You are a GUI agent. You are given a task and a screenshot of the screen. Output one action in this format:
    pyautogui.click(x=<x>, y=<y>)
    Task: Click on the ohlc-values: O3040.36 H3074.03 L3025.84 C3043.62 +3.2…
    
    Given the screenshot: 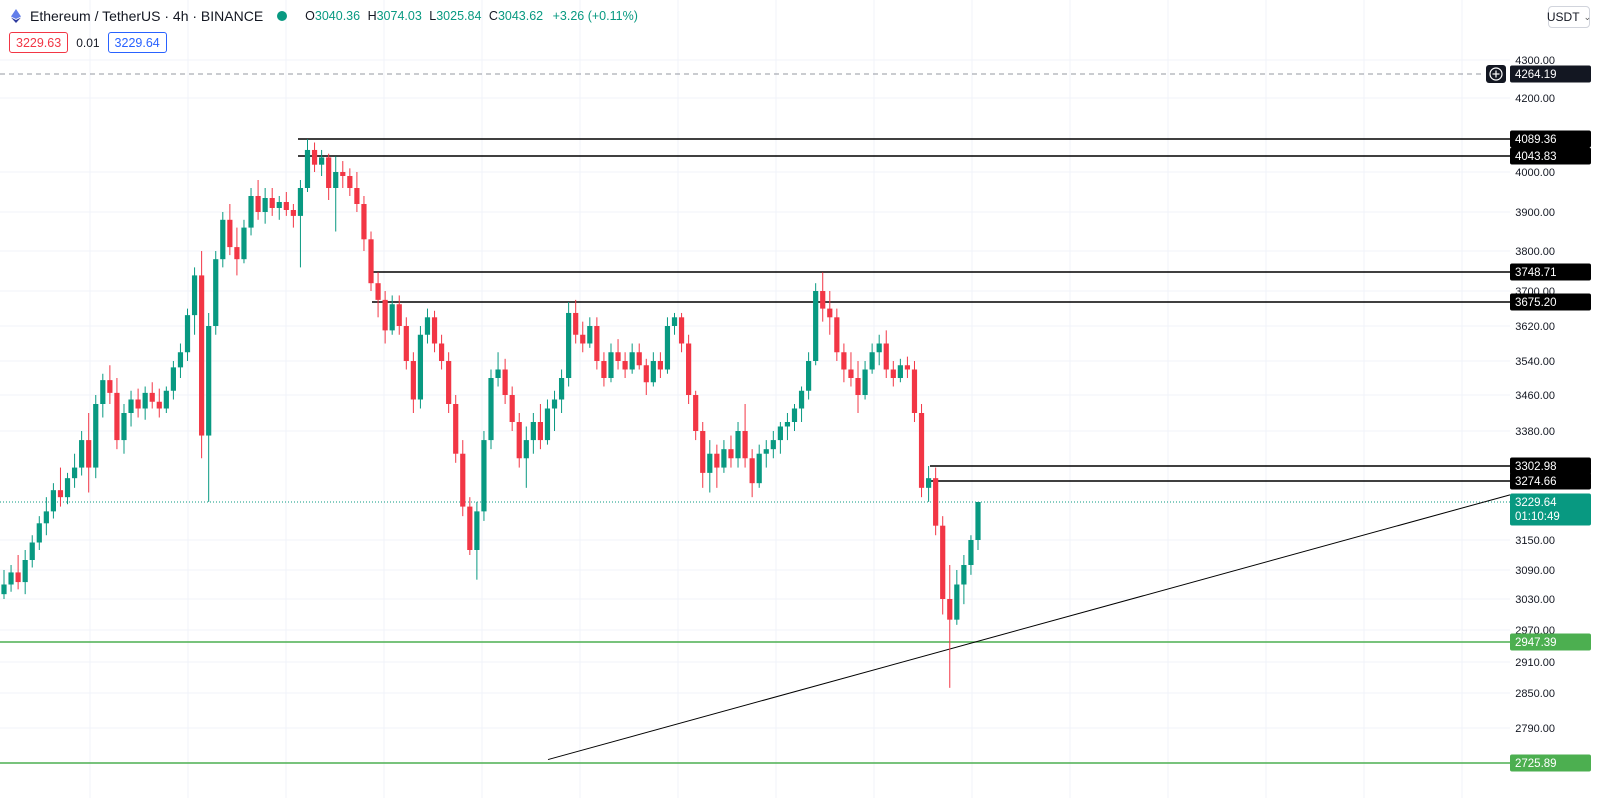 What is the action you would take?
    pyautogui.click(x=469, y=16)
    